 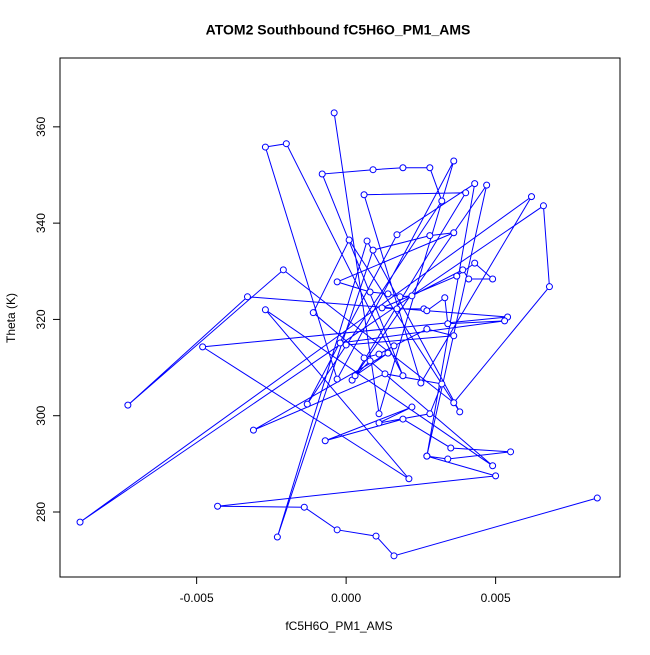 I want to click on x-tick-label: -0.005, so click(x=197, y=598).